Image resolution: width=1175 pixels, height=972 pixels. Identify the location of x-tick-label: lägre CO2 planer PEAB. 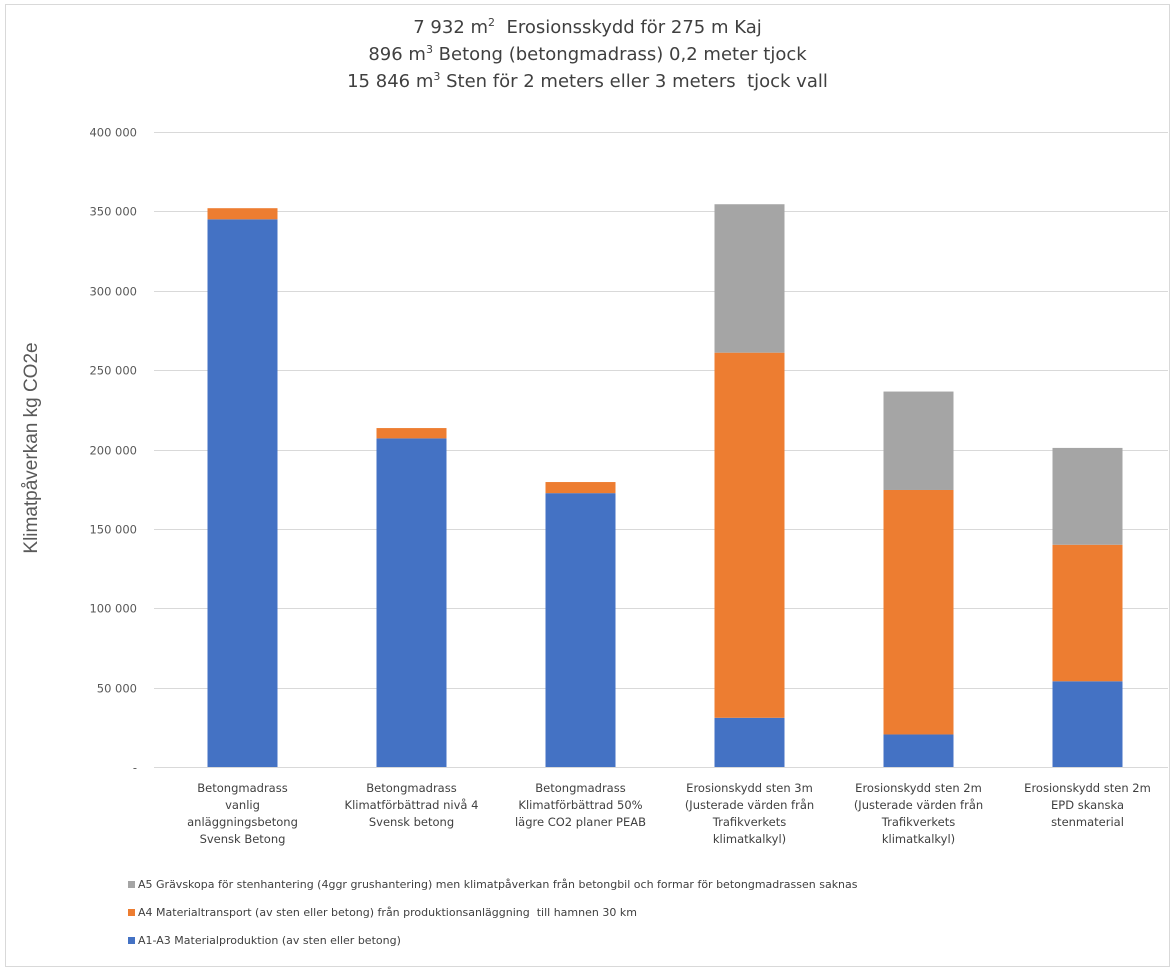
(580, 822).